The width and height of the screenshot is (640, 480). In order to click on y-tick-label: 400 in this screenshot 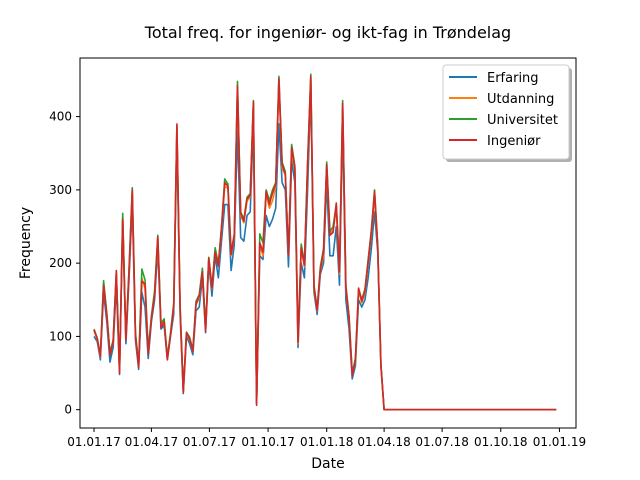, I will do `click(60, 117)`.